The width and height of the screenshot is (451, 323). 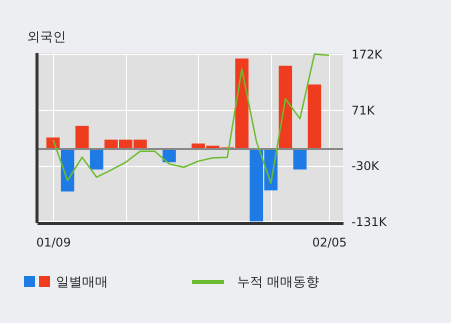 I want to click on chart-title: 외국인, so click(x=46, y=37).